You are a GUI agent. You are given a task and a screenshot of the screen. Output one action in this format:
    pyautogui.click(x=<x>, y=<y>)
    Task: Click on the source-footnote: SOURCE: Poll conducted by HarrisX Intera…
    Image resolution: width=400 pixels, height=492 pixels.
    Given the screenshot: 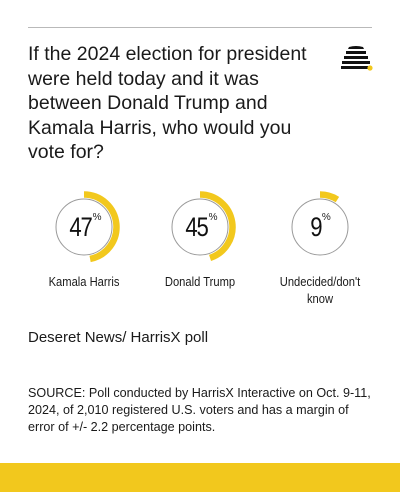 What is the action you would take?
    pyautogui.click(x=199, y=410)
    